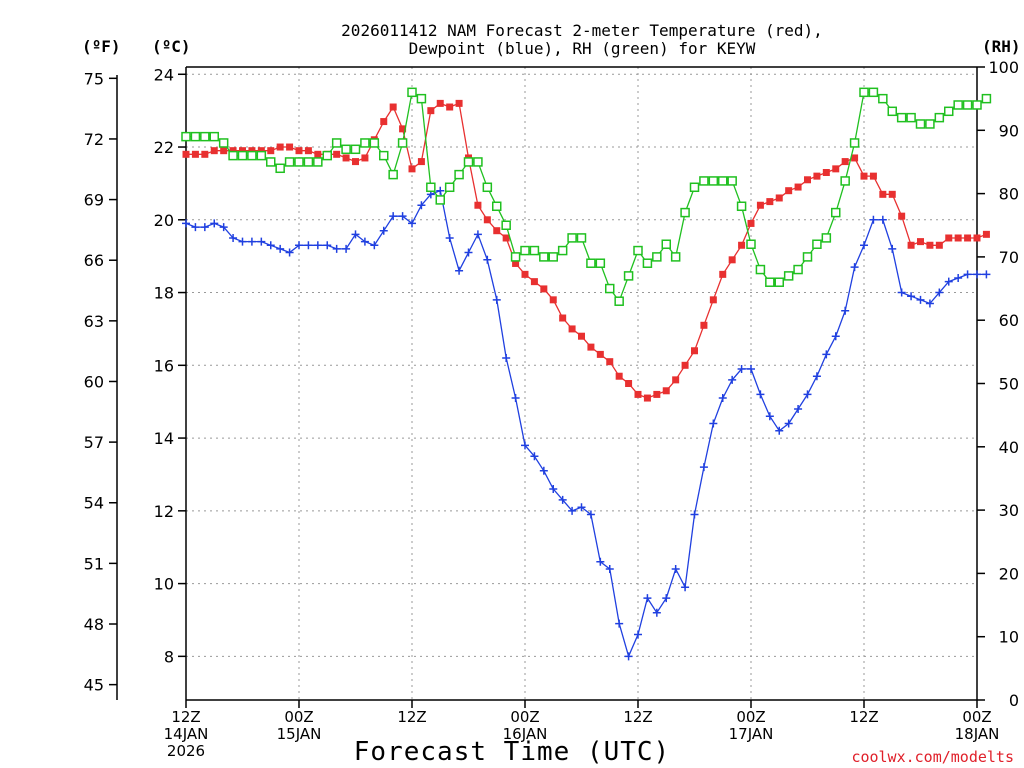 Image resolution: width=1024 pixels, height=768 pixels. What do you see at coordinates (1009, 510) in the screenshot?
I see `rh-tick-label: 30` at bounding box center [1009, 510].